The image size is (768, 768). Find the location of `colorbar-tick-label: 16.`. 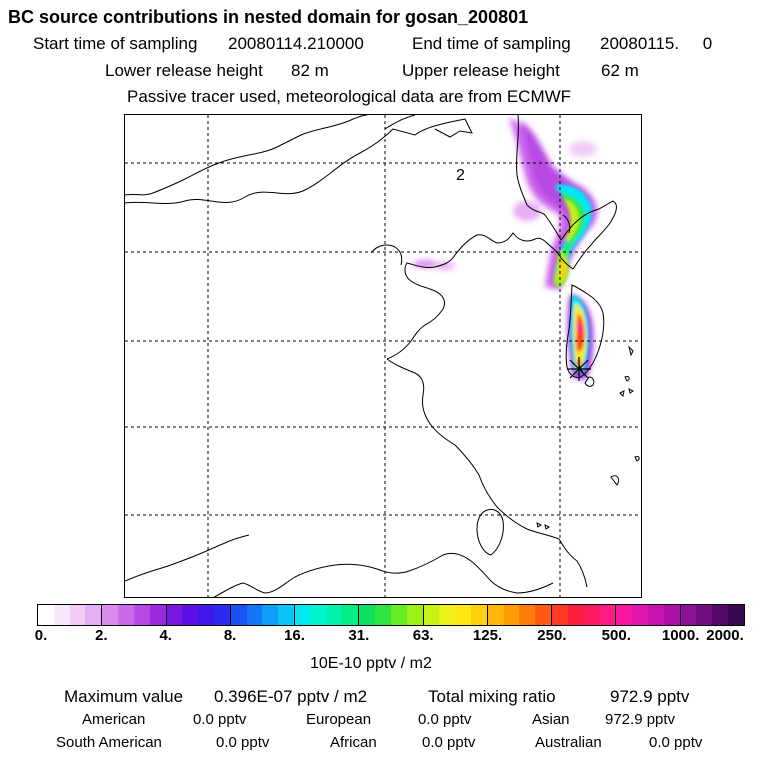

colorbar-tick-label: 16. is located at coordinates (294, 635).